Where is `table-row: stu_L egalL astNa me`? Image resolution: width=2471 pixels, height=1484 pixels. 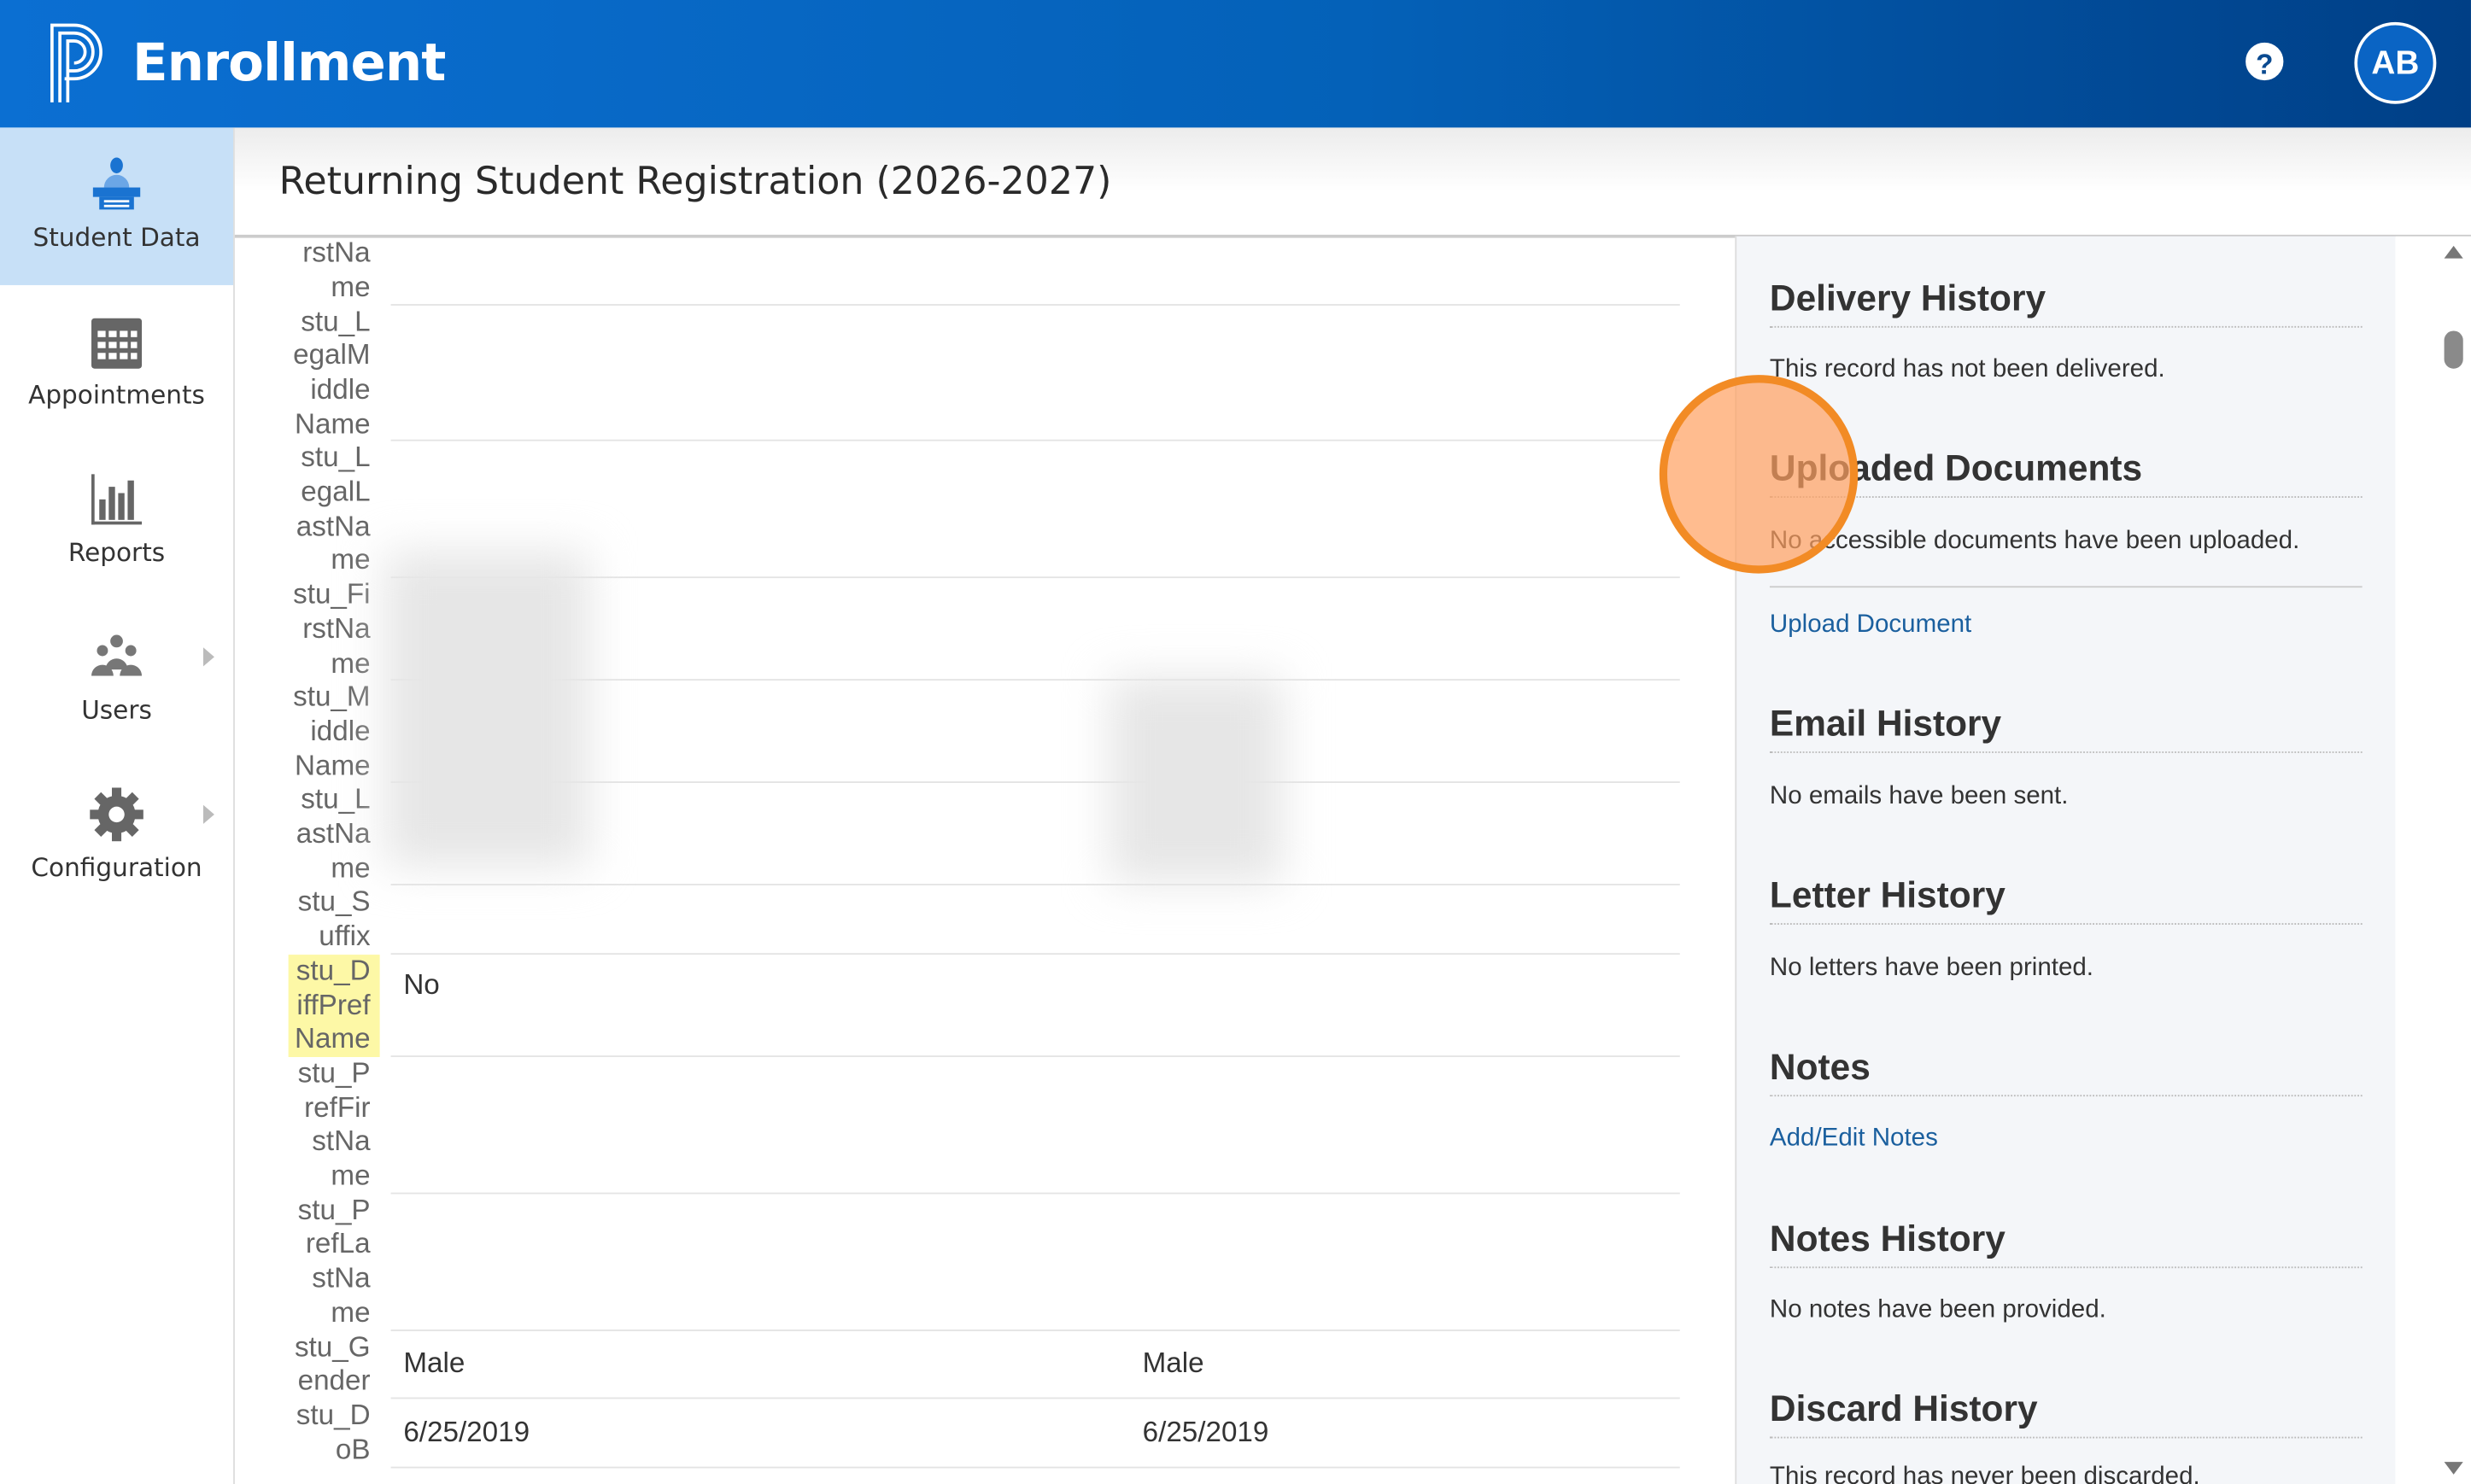 table-row: stu_L egalL astNa me is located at coordinates (985, 510).